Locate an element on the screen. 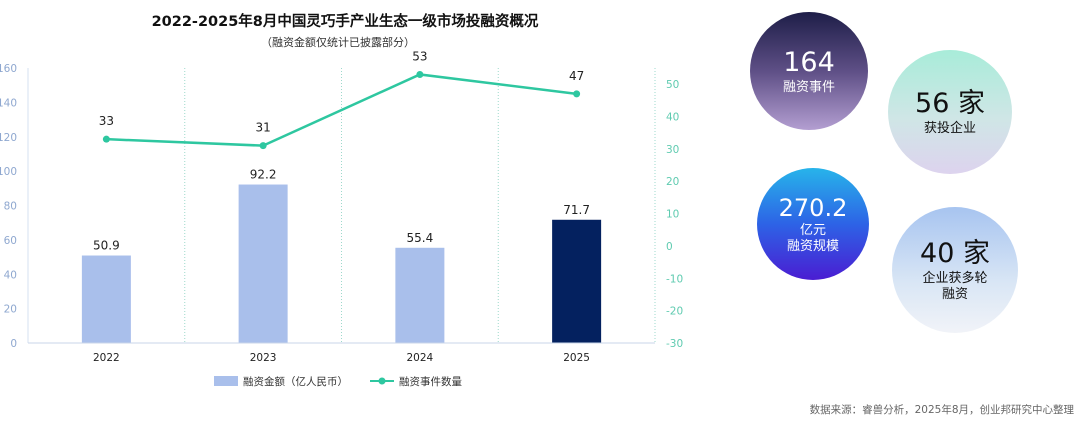 Image resolution: width=1080 pixels, height=426 pixels. y-left-tick-label: 140 is located at coordinates (8, 103).